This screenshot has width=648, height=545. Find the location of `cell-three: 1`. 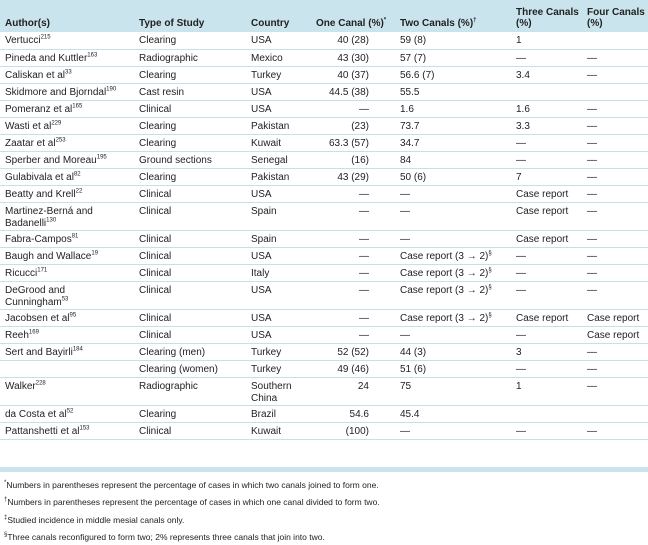

cell-three: 1 is located at coordinates (519, 386).